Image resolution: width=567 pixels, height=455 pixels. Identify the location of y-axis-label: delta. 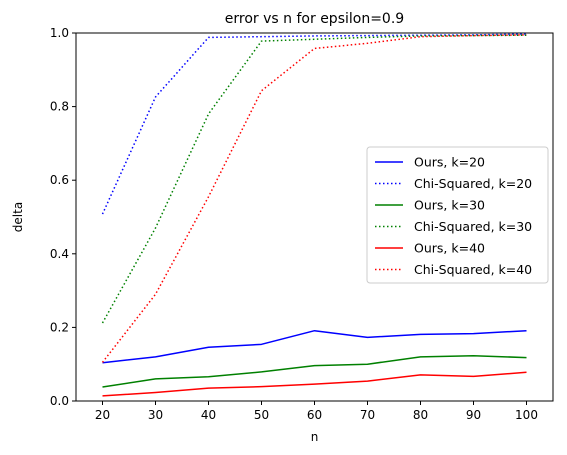
(18, 217).